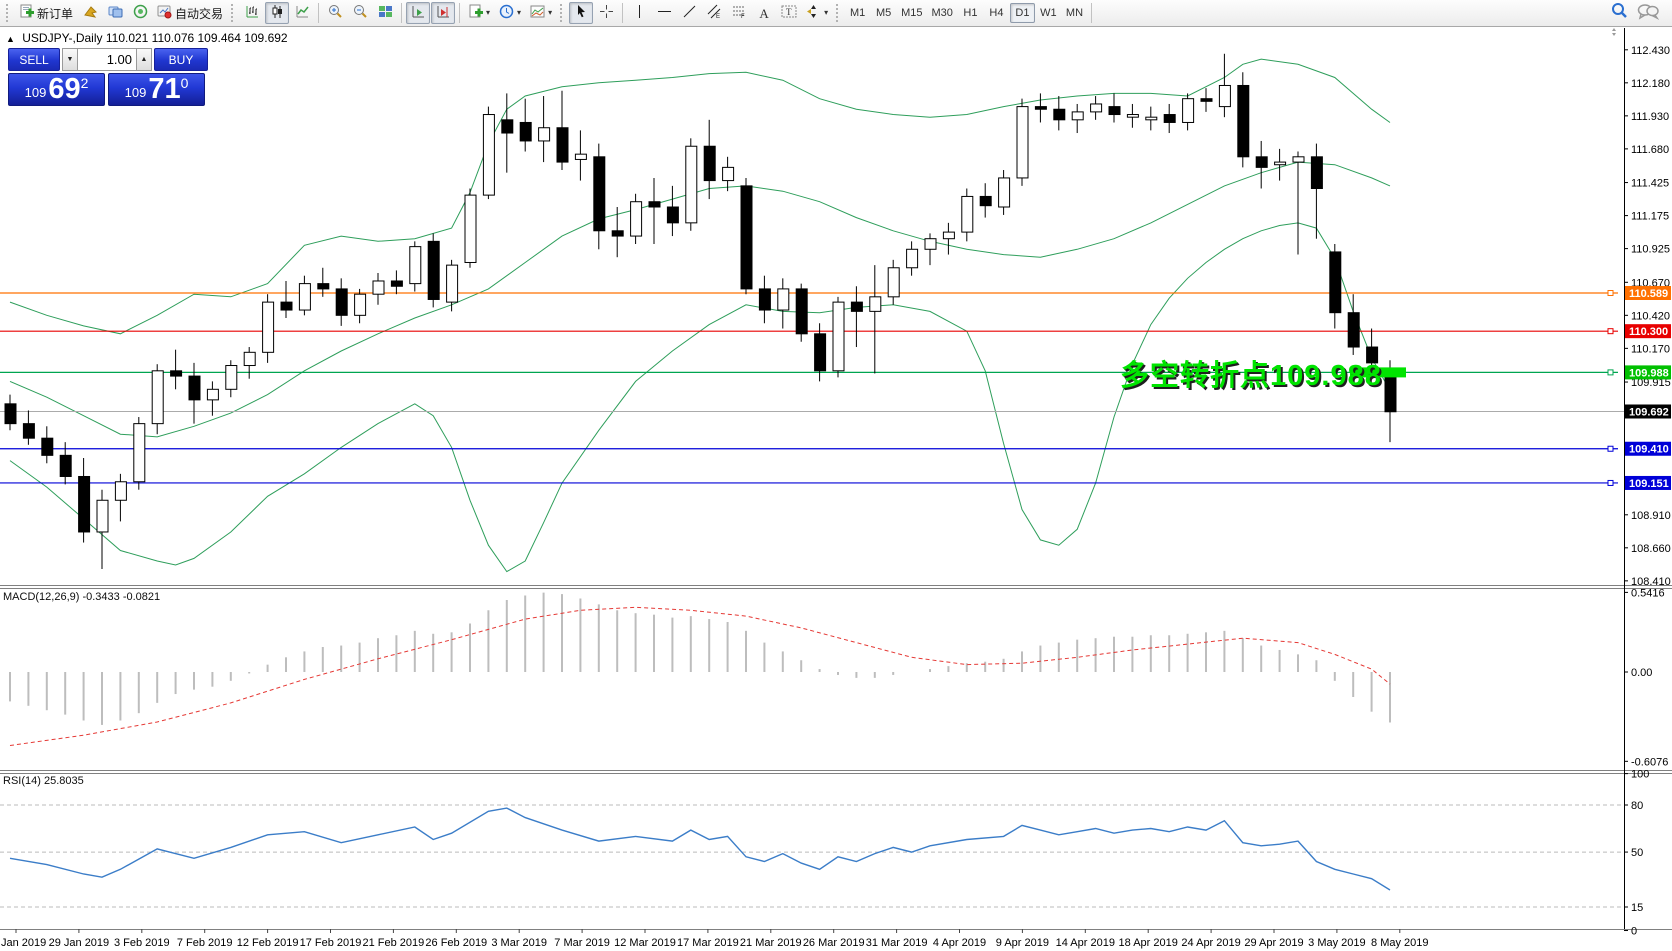 This screenshot has height=951, width=1672. What do you see at coordinates (857, 13) in the screenshot?
I see `timeframe-button-M1: M1` at bounding box center [857, 13].